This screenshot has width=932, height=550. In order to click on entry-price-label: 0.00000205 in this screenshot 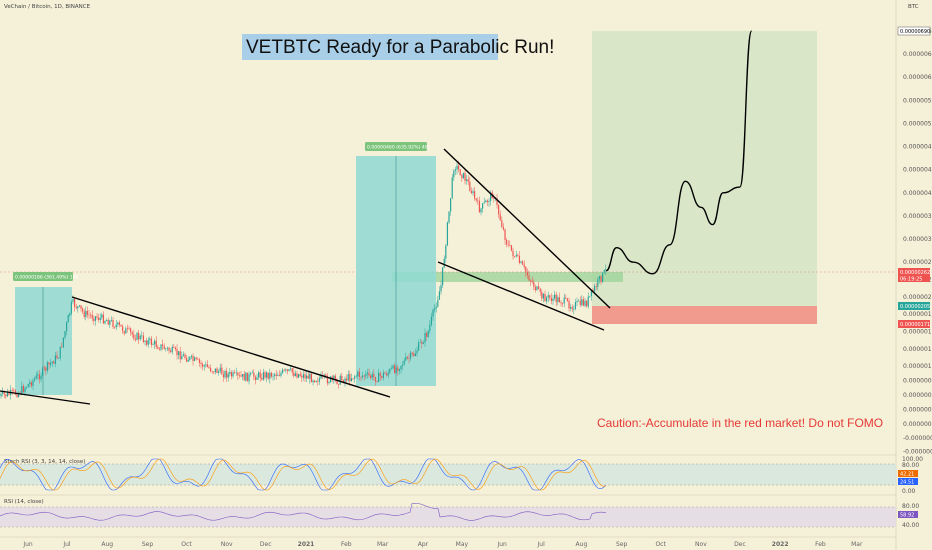, I will do `click(915, 307)`.